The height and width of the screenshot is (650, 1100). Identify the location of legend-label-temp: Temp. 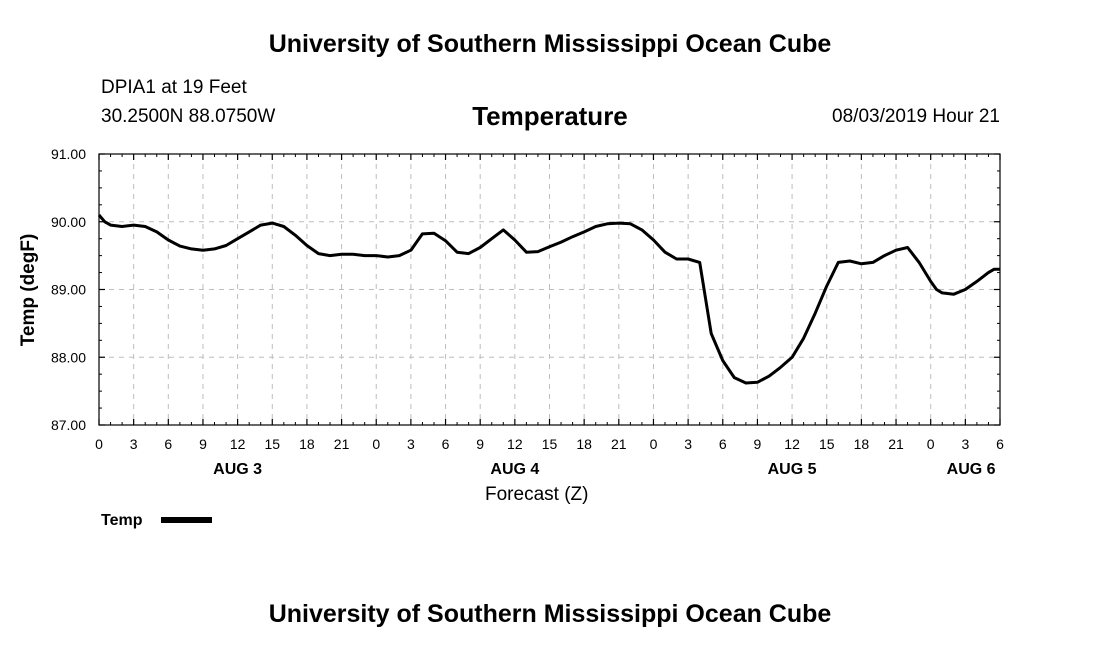
(122, 520).